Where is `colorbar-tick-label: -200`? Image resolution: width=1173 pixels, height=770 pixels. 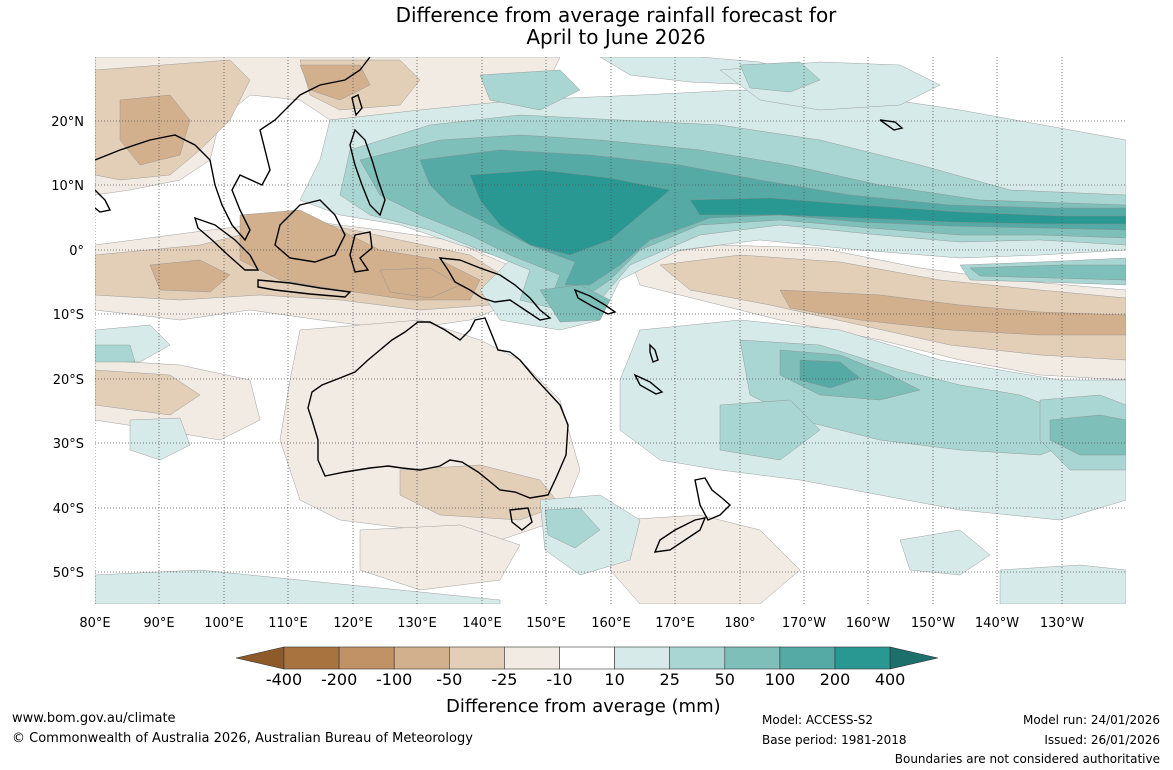 colorbar-tick-label: -200 is located at coordinates (339, 679).